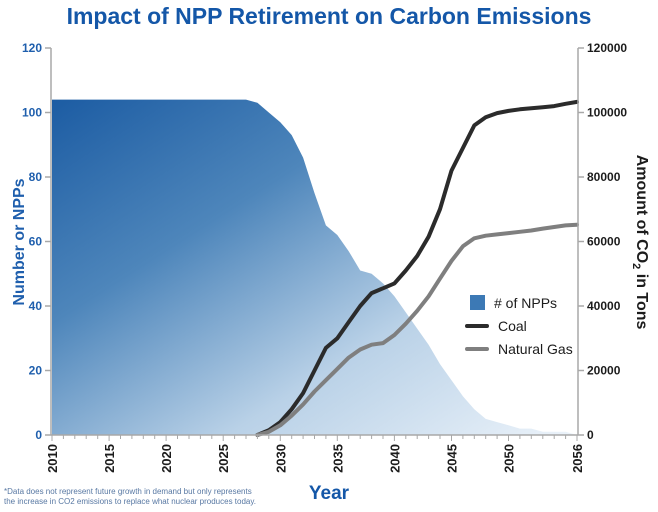 Image resolution: width=658 pixels, height=512 pixels. Describe the element at coordinates (32, 48) in the screenshot. I see `svg-text: 120` at that location.